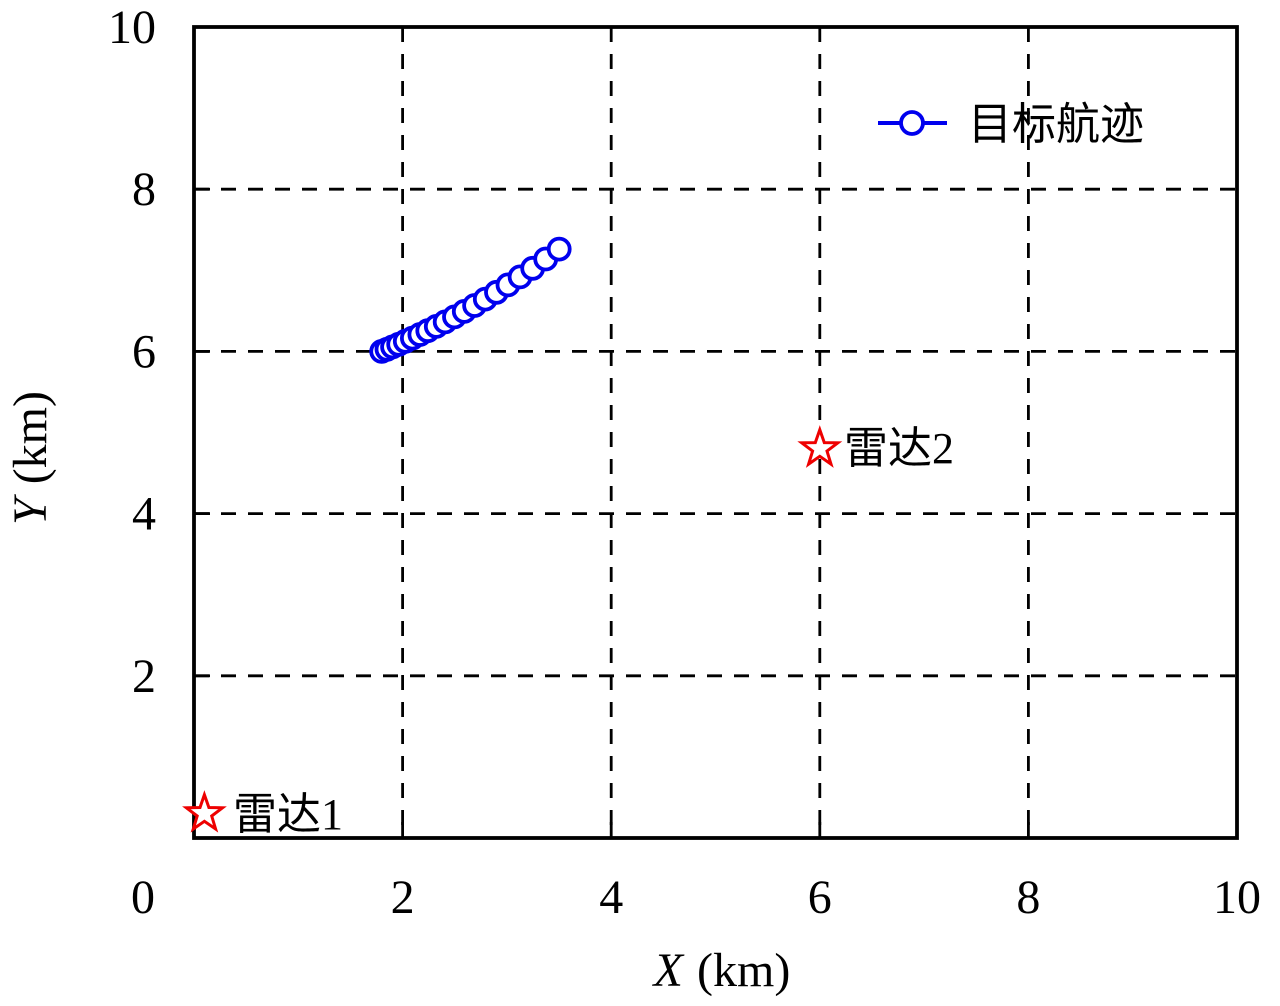 The image size is (1280, 1006). What do you see at coordinates (696, 897) in the screenshot?
I see `x-tick-labels: 0 2 4 6 8 10` at bounding box center [696, 897].